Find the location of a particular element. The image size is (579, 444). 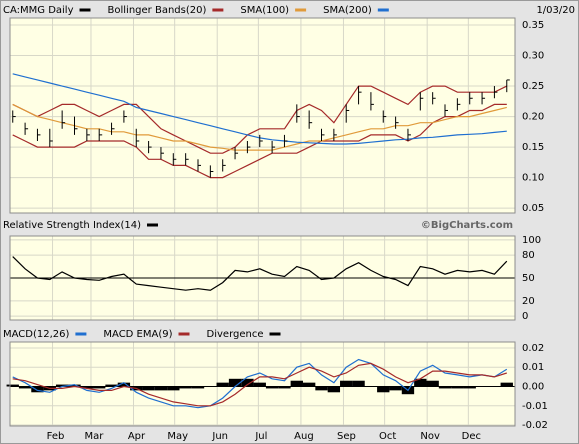

rsi-line is located at coordinates (260, 273).